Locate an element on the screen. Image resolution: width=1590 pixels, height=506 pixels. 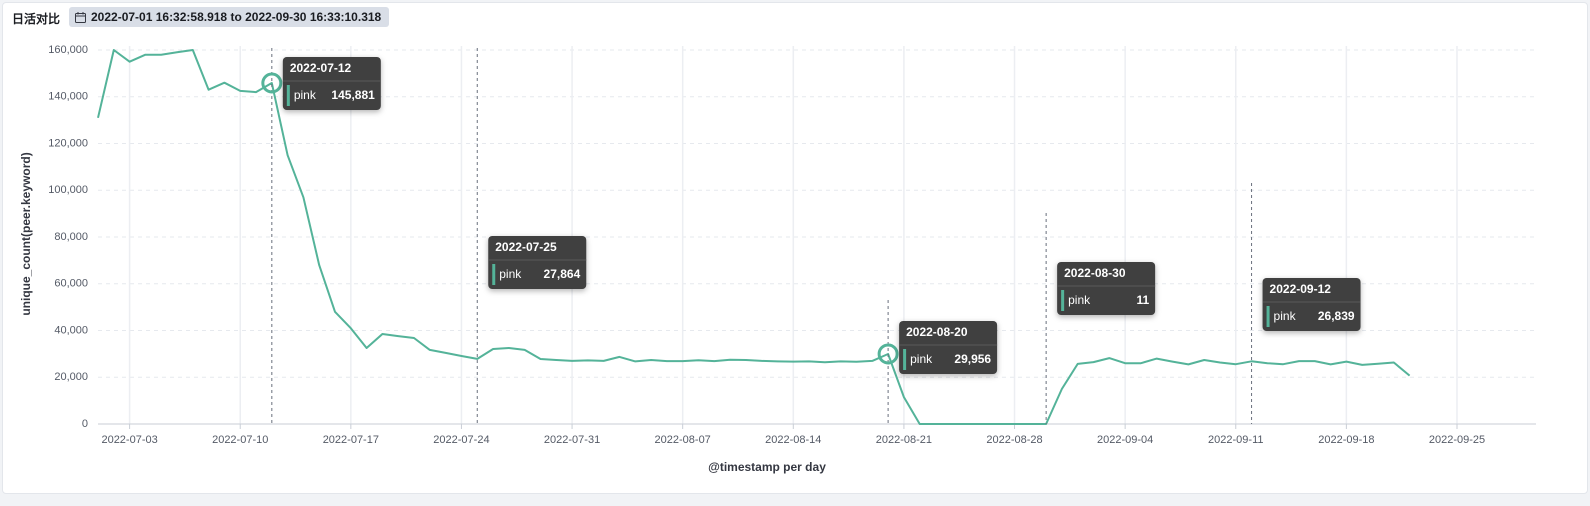
y-tick-label: 140,000 is located at coordinates (68, 97).